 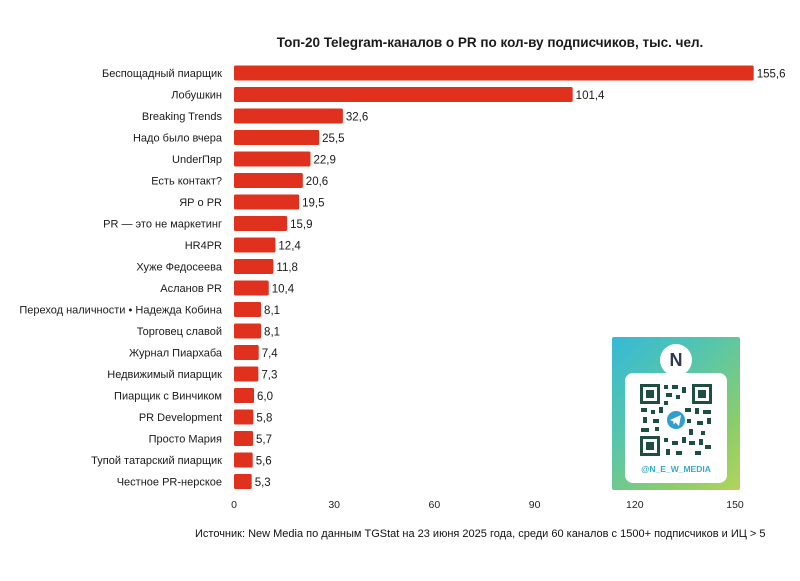 I want to click on x-tick-label: 30, so click(x=334, y=505).